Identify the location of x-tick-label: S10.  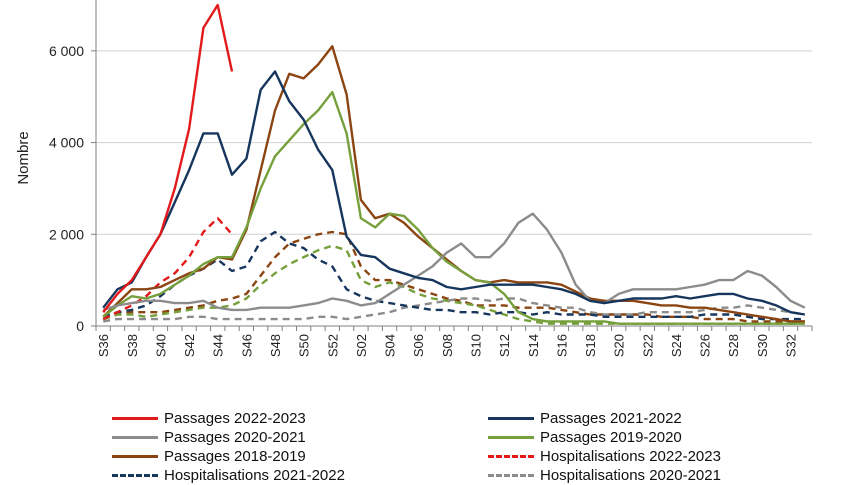
(475, 345).